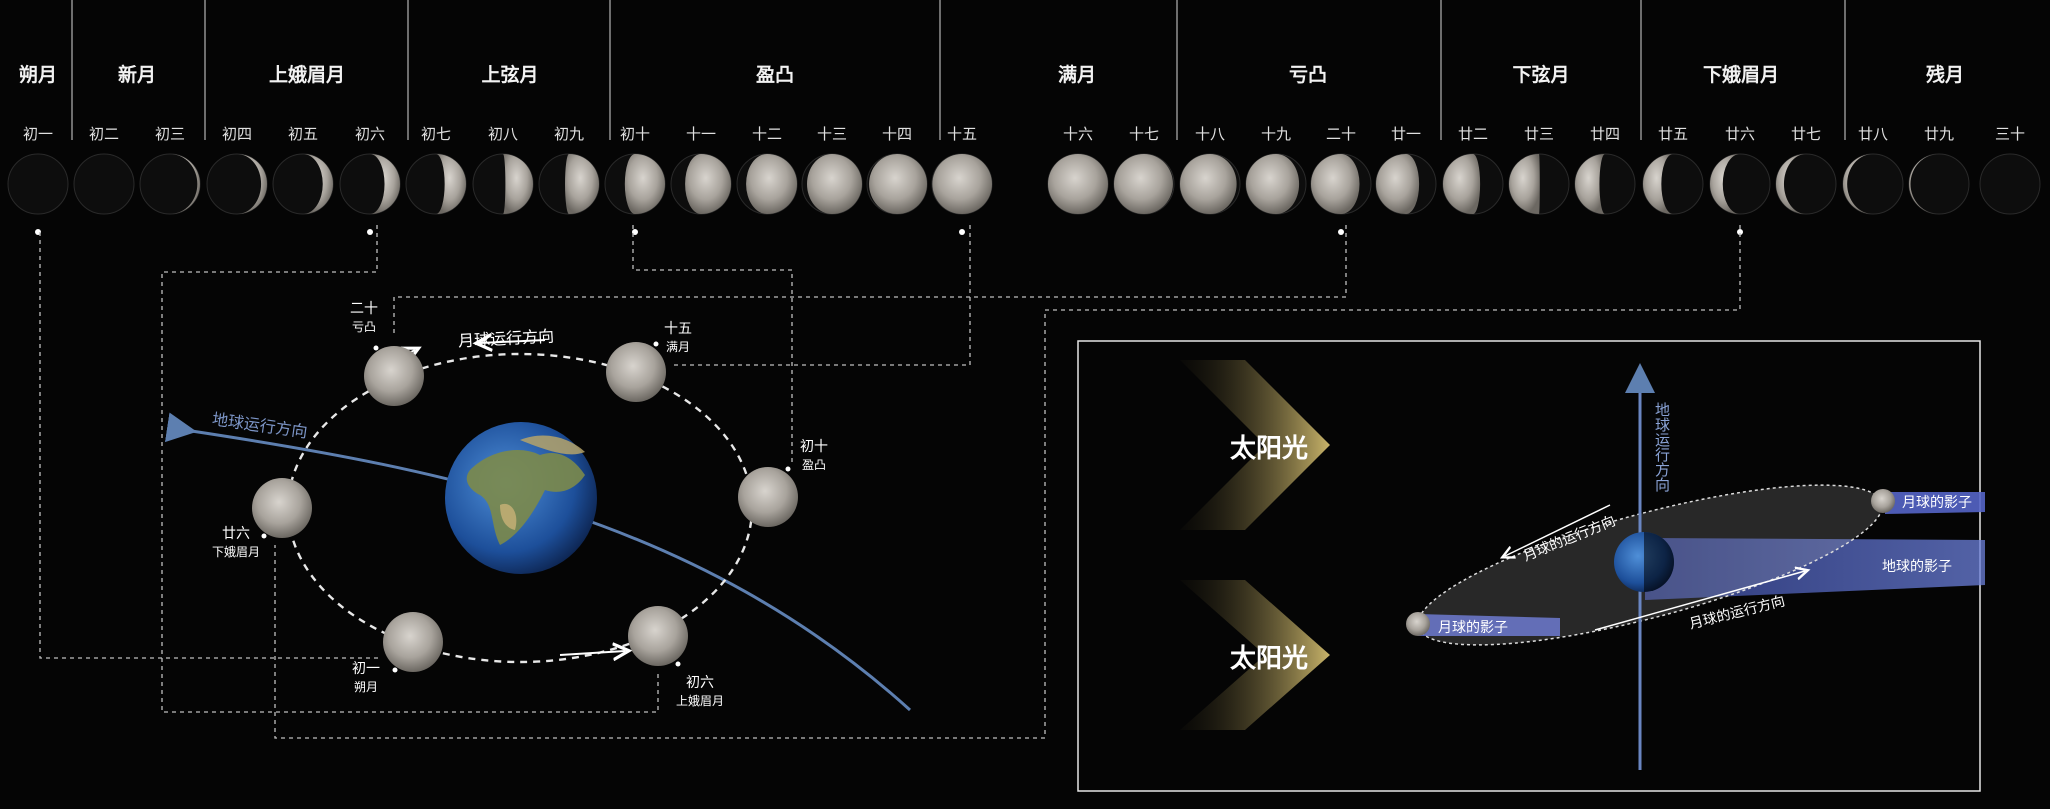 The image size is (2050, 809). Describe the element at coordinates (962, 134) in the screenshot. I see `day-label: 十五` at that location.